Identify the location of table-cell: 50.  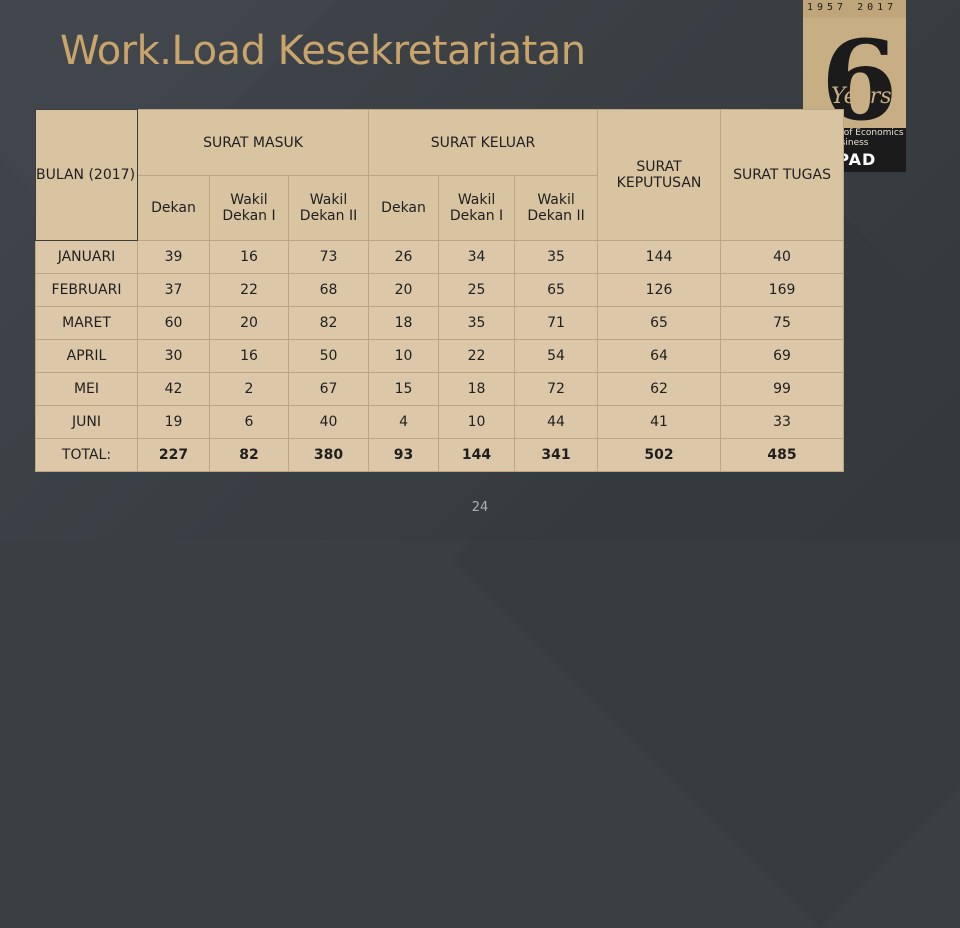
(328, 356).